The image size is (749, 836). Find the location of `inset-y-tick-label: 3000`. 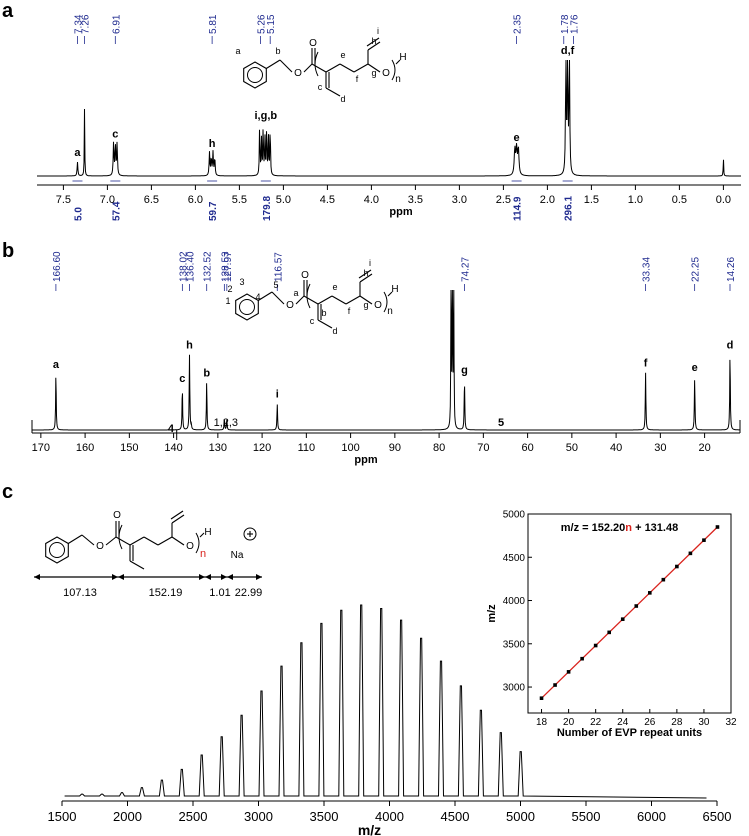

inset-y-tick-label: 3000 is located at coordinates (514, 688).